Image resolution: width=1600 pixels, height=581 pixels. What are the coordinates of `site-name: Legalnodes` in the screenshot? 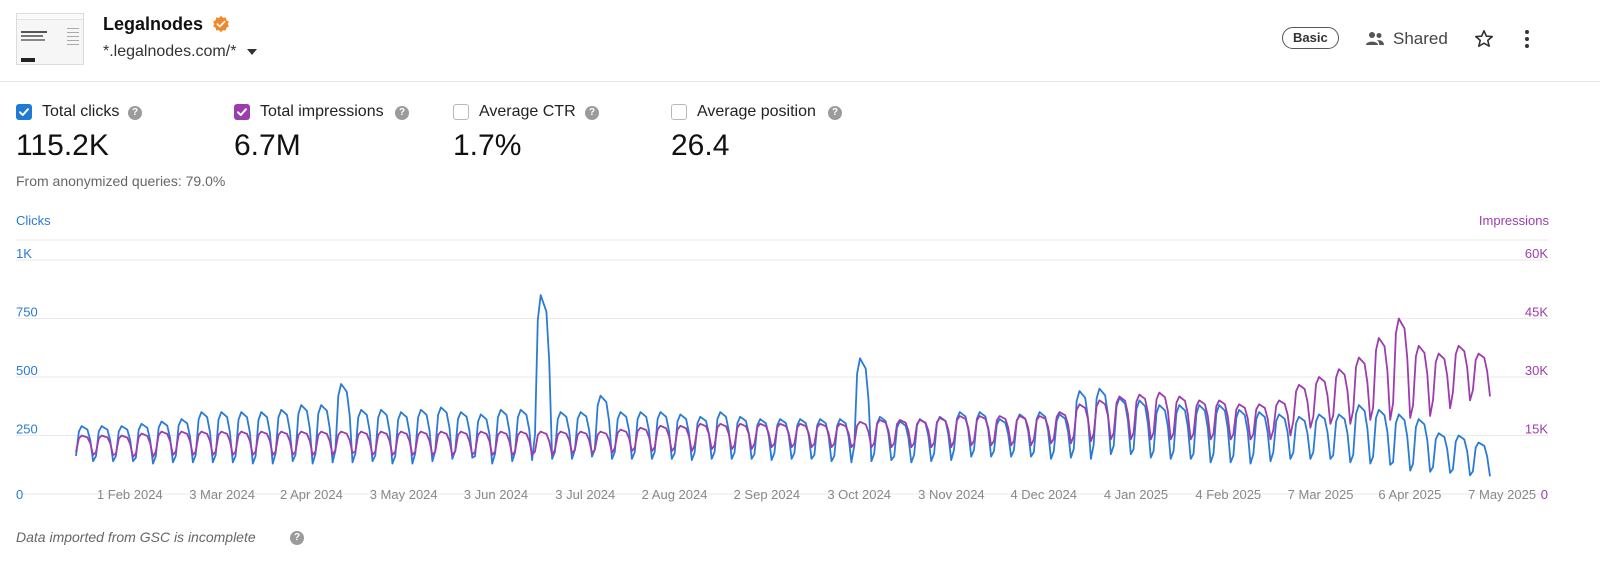 It's located at (153, 24).